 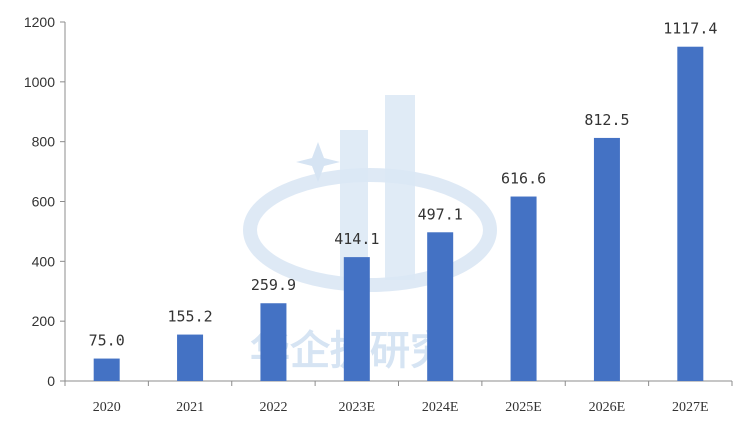 I want to click on data-label-2022: 259.9, so click(x=273, y=285).